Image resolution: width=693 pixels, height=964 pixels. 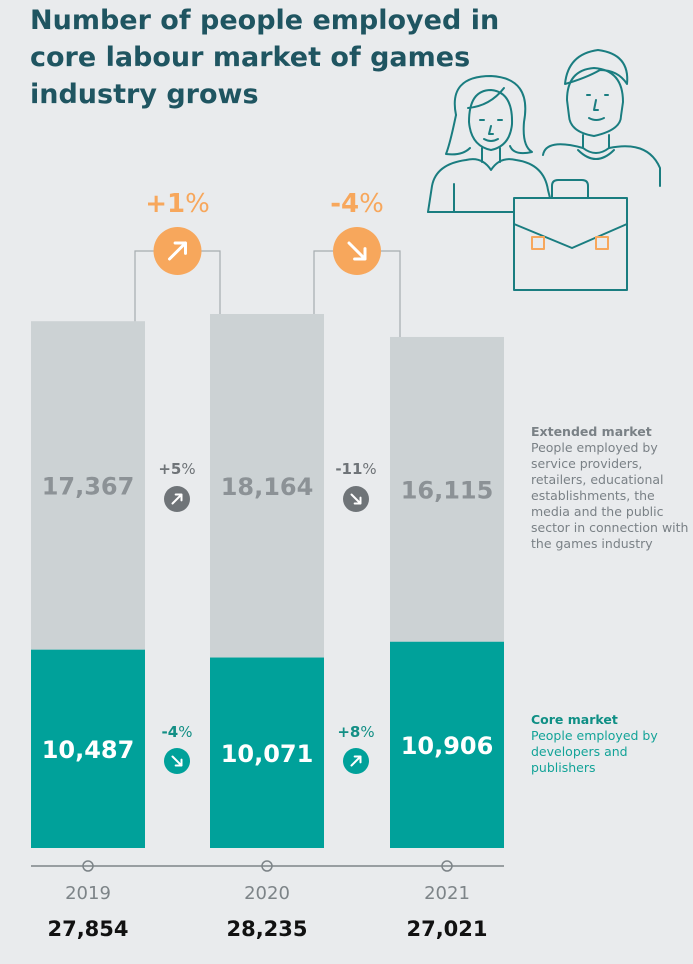 I want to click on value-label-core-2020: 10,071, so click(x=267, y=754).